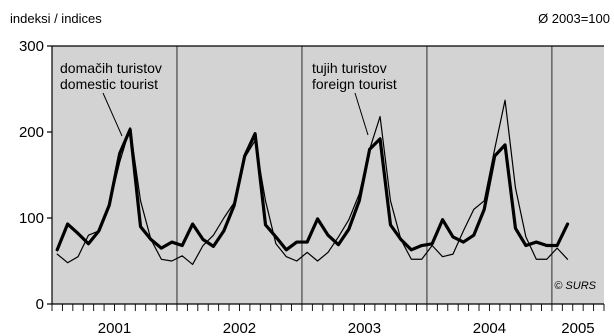 The image size is (614, 336). What do you see at coordinates (574, 18) in the screenshot?
I see `base-label: Ø 2003=100` at bounding box center [574, 18].